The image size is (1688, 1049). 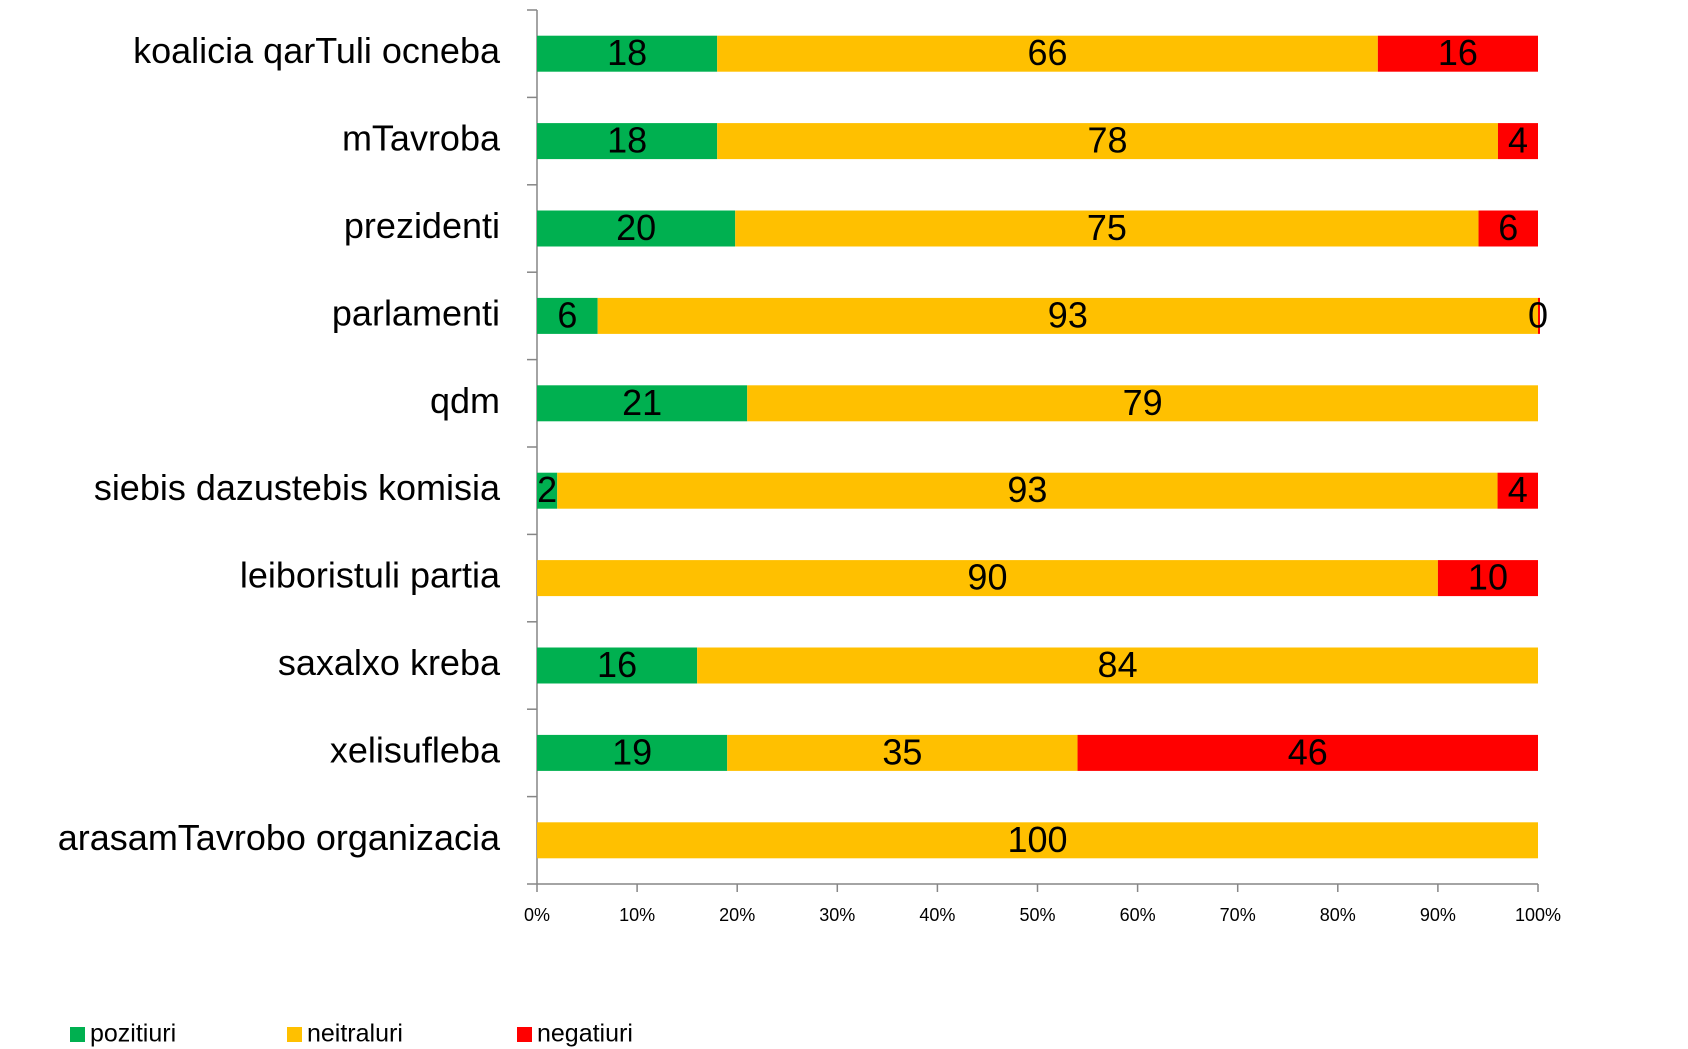 What do you see at coordinates (133, 1034) in the screenshot?
I see `legend-label: pozitiuri` at bounding box center [133, 1034].